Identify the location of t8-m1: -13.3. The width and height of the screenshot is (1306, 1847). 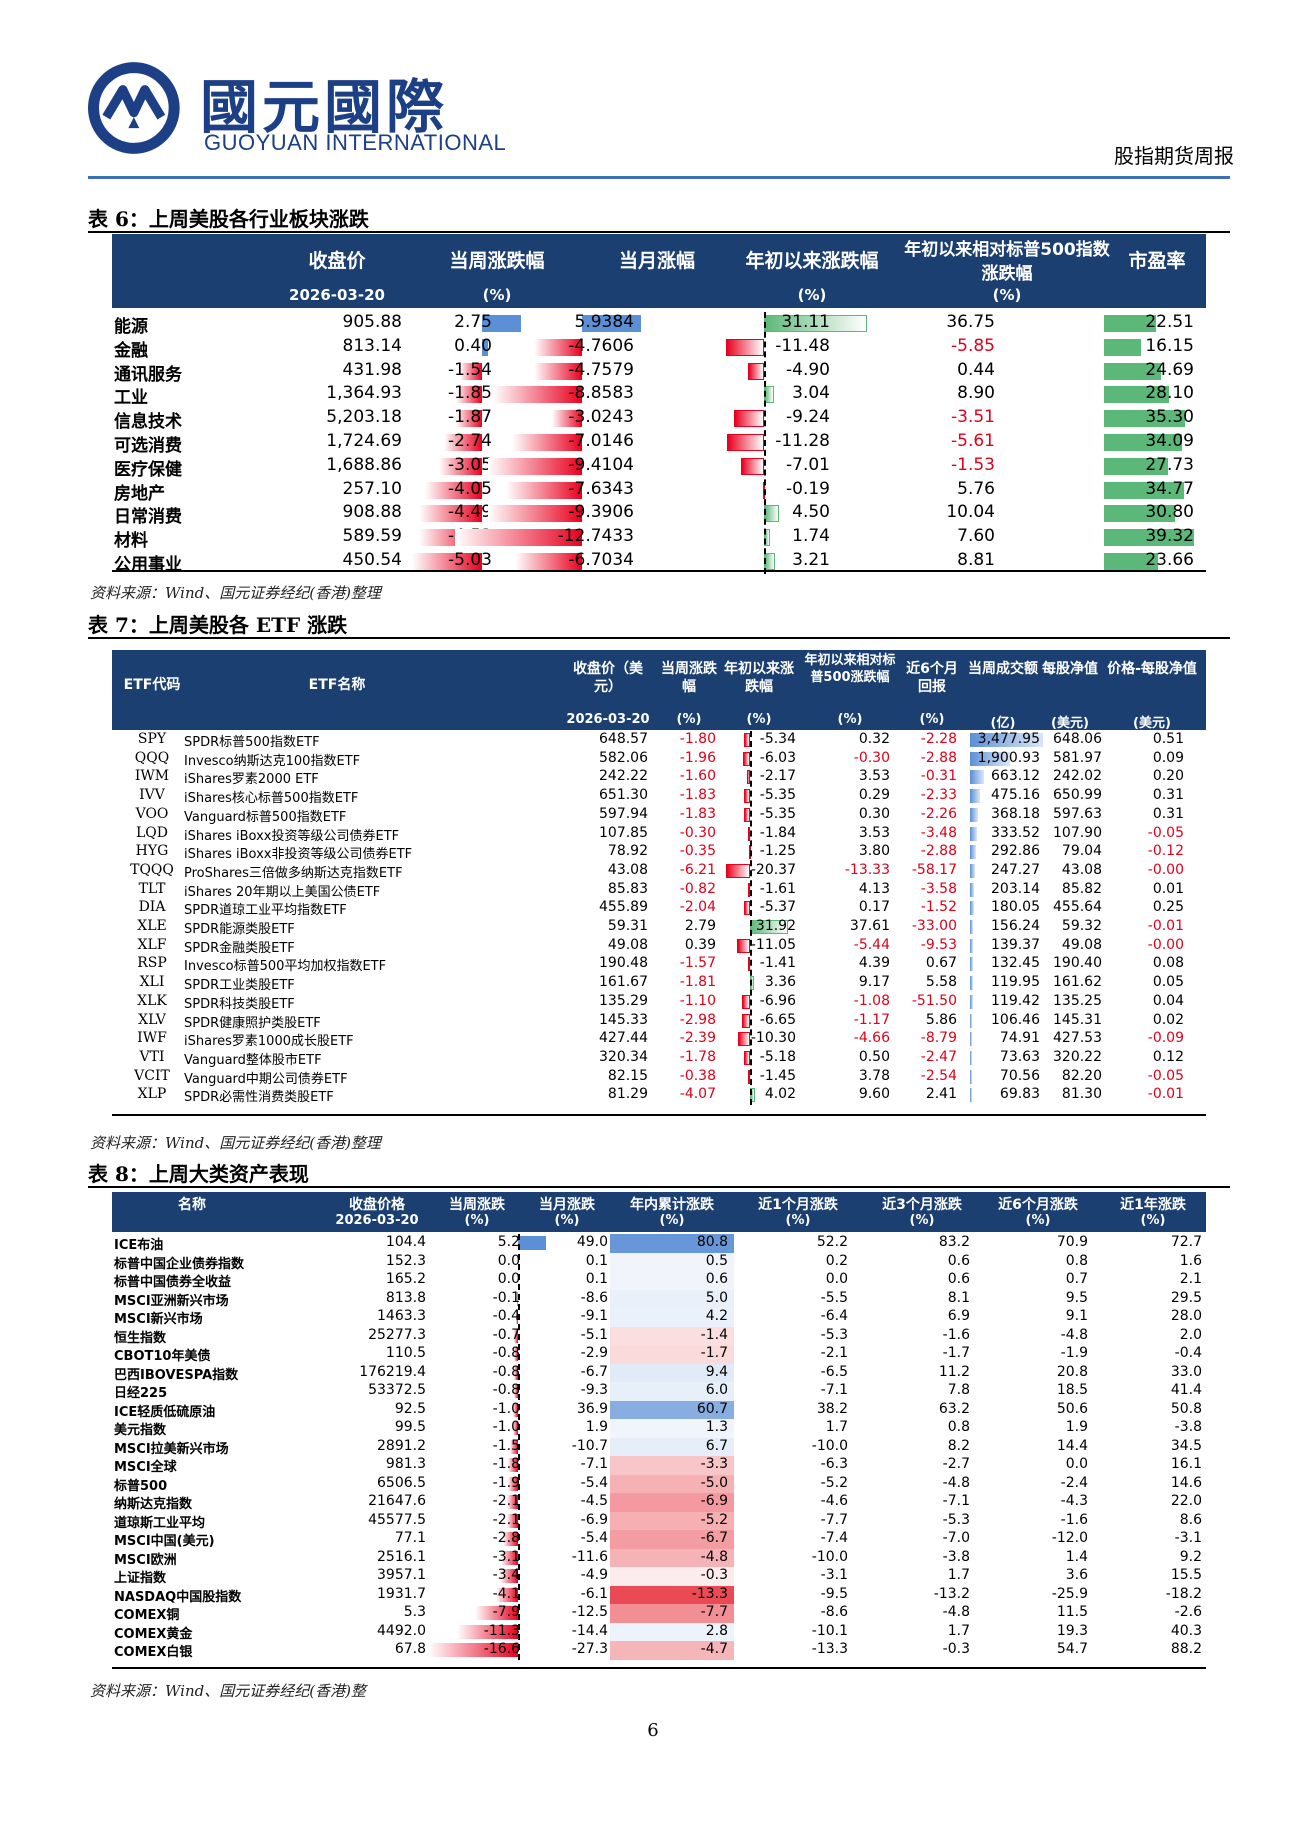
(829, 1649).